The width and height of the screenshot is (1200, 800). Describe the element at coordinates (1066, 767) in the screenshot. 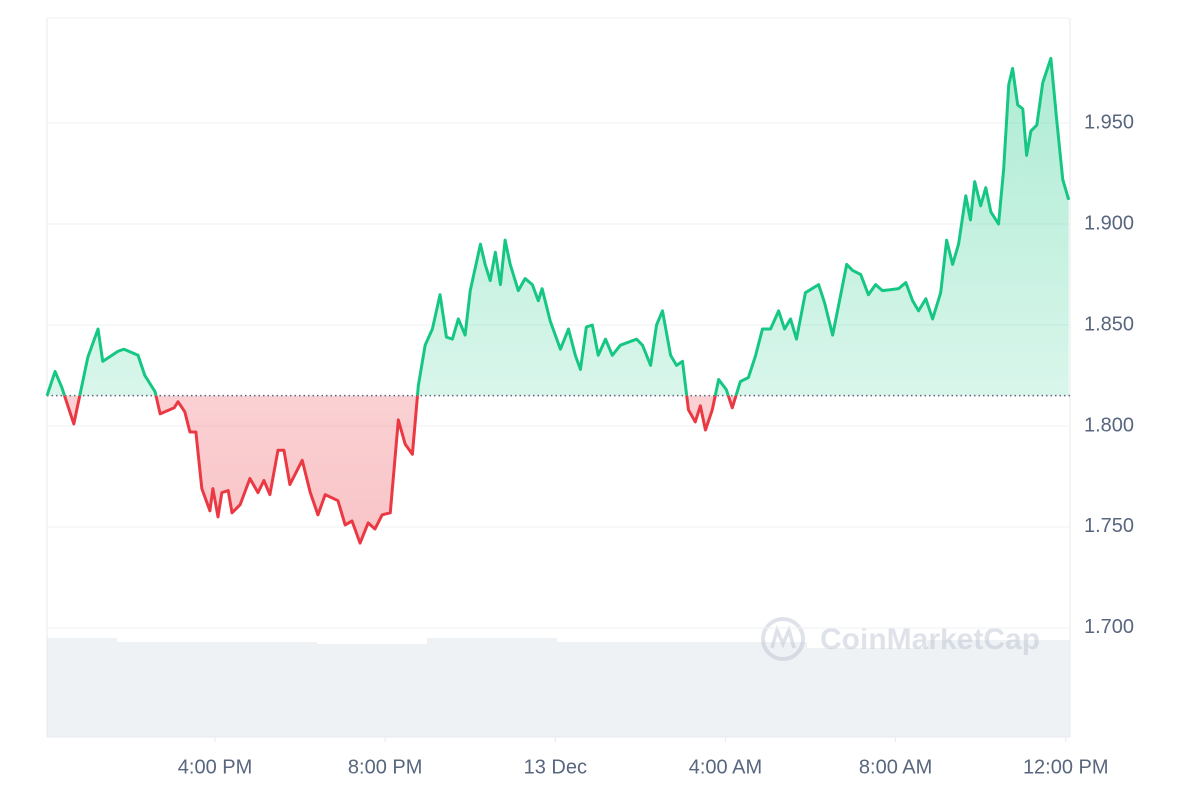

I see `x-tick-label: 12:00 PM` at that location.